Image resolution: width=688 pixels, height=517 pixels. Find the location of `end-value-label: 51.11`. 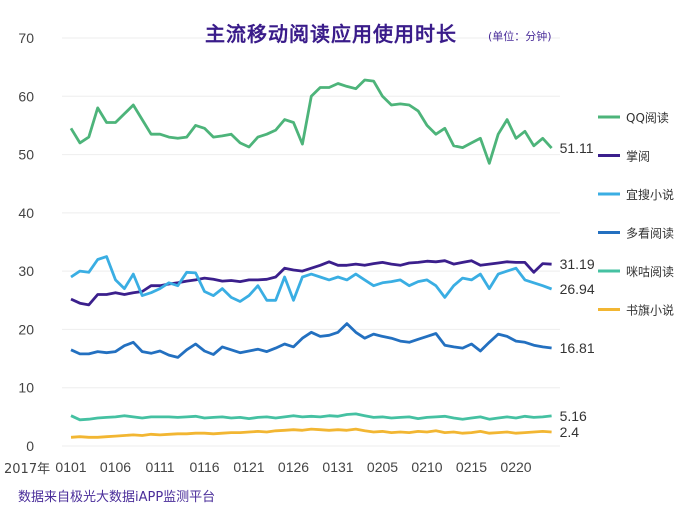

end-value-label: 51.11 is located at coordinates (577, 148).